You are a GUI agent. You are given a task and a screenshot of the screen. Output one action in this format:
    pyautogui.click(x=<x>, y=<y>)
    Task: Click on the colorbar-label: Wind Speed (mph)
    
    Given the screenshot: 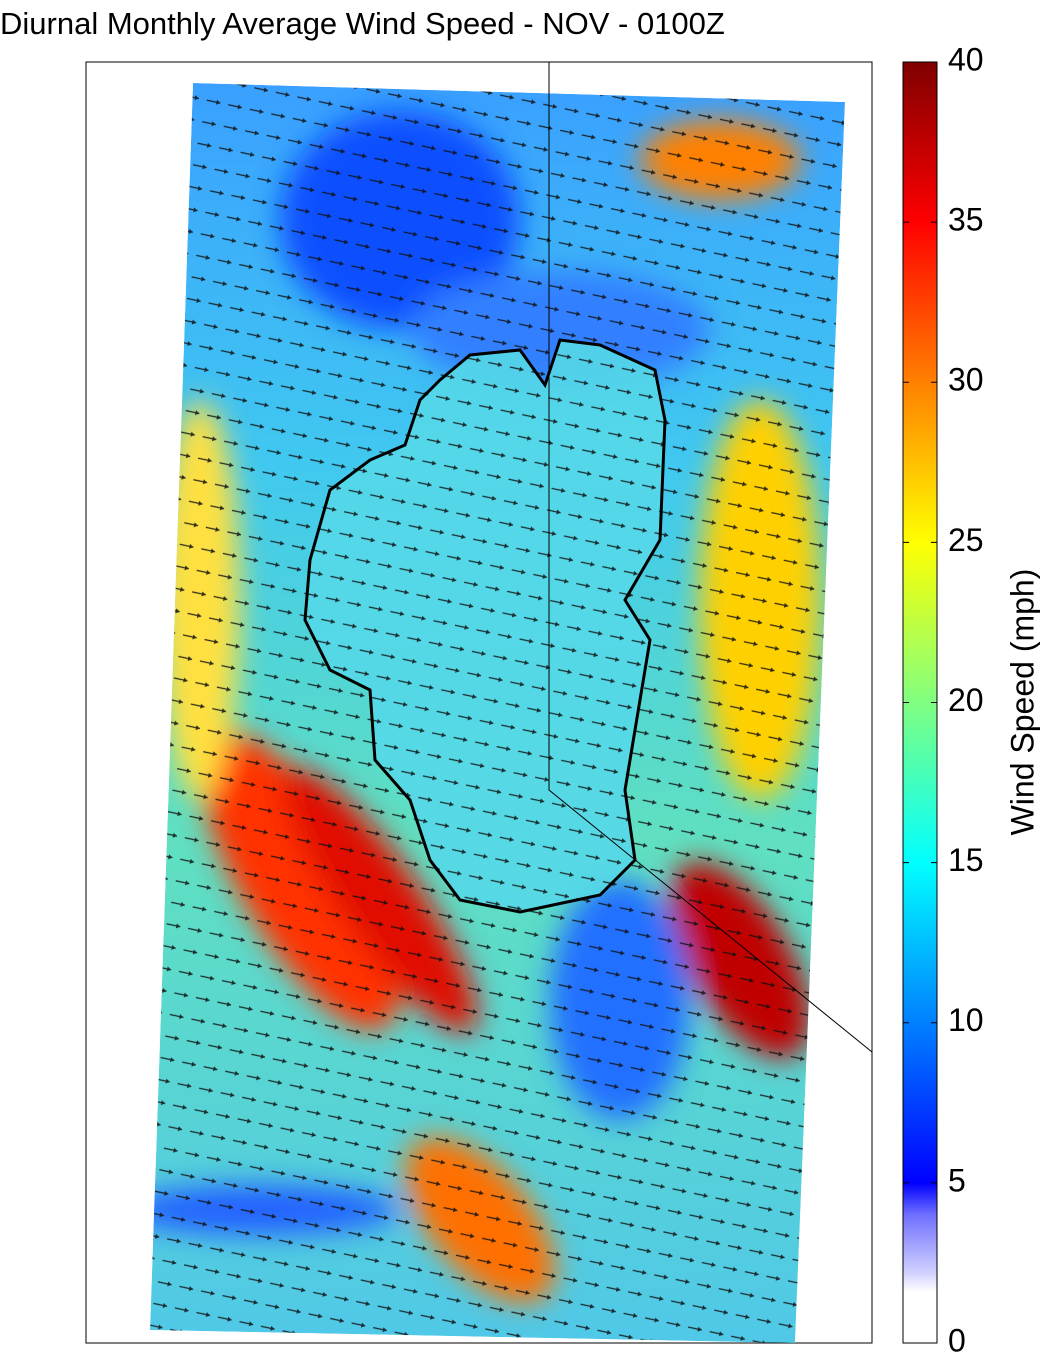 What is the action you would take?
    pyautogui.click(x=1022, y=702)
    